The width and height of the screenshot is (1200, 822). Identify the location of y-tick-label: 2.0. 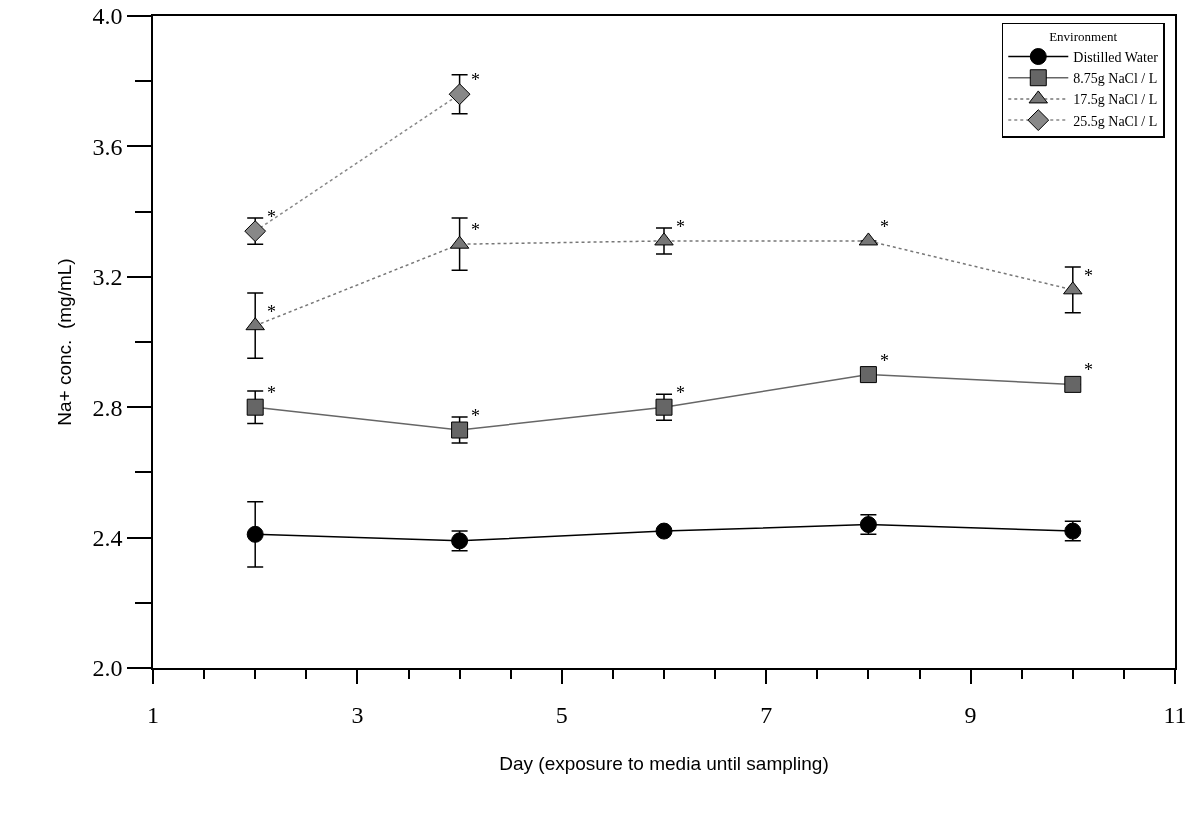
(107, 668).